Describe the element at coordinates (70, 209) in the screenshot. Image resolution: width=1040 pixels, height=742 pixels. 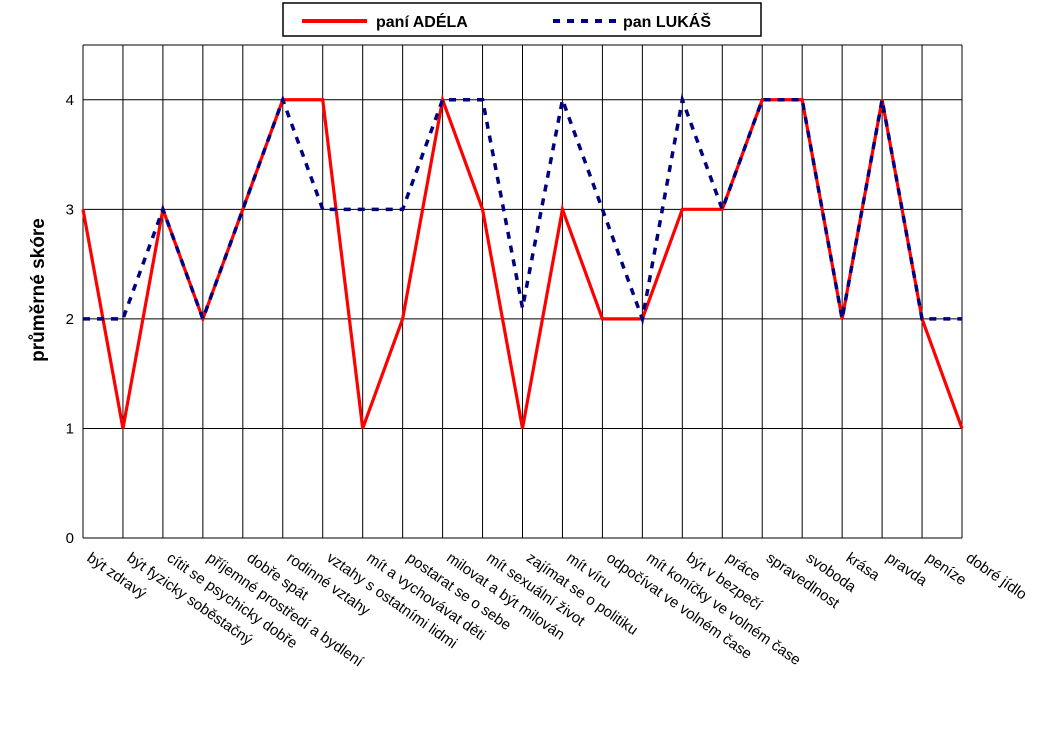
I see `y-tick-label: 3` at that location.